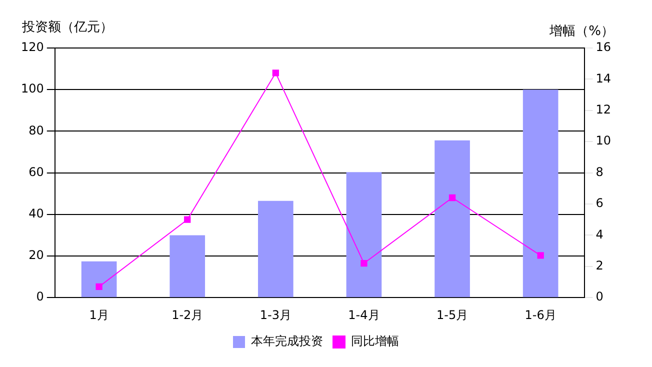  I want to click on y-tick-label: 20, so click(36, 255).